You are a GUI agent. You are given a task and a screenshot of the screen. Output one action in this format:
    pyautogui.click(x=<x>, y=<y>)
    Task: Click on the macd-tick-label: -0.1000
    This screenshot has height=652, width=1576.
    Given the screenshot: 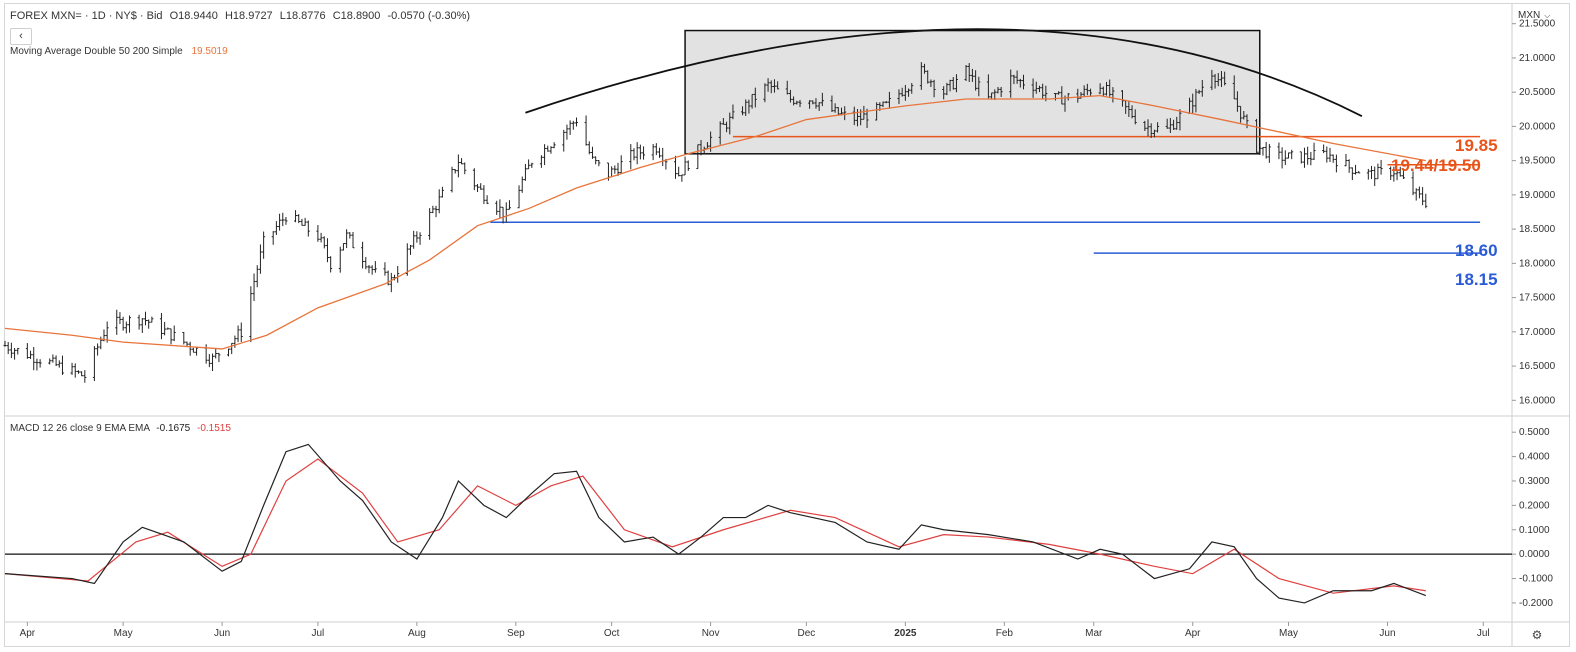 What is the action you would take?
    pyautogui.click(x=1536, y=579)
    